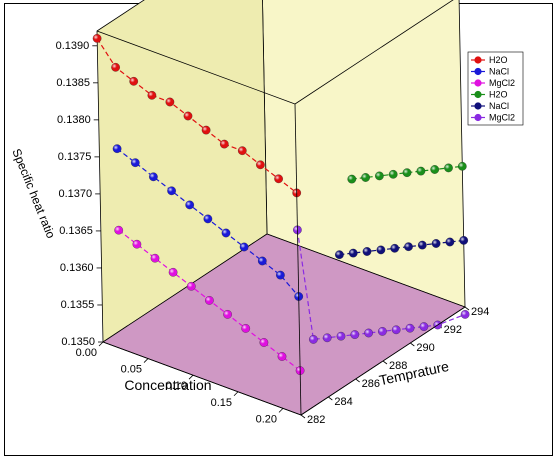 The image size is (559, 461). Describe the element at coordinates (381, 284) in the screenshot. I see `series-temperature-mgcl2` at that location.